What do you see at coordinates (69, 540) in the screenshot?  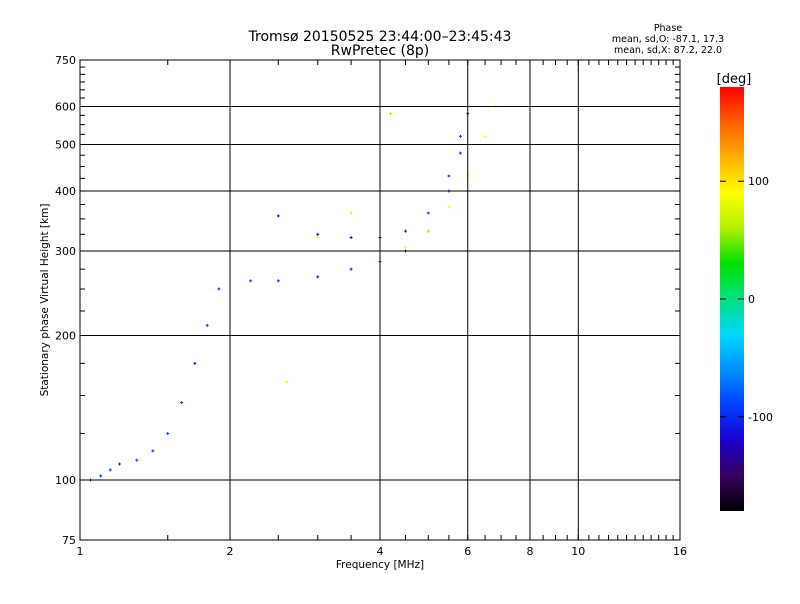 I see `y-tick-label: 75` at bounding box center [69, 540].